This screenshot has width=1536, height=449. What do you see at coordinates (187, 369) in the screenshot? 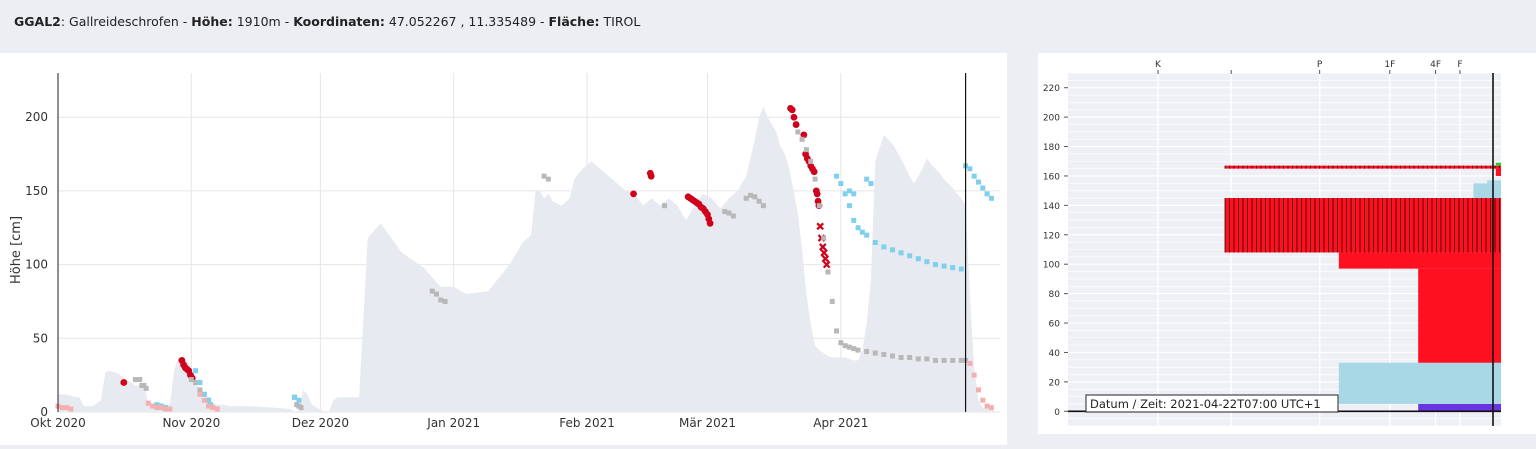
I see `red-circle-series` at bounding box center [187, 369].